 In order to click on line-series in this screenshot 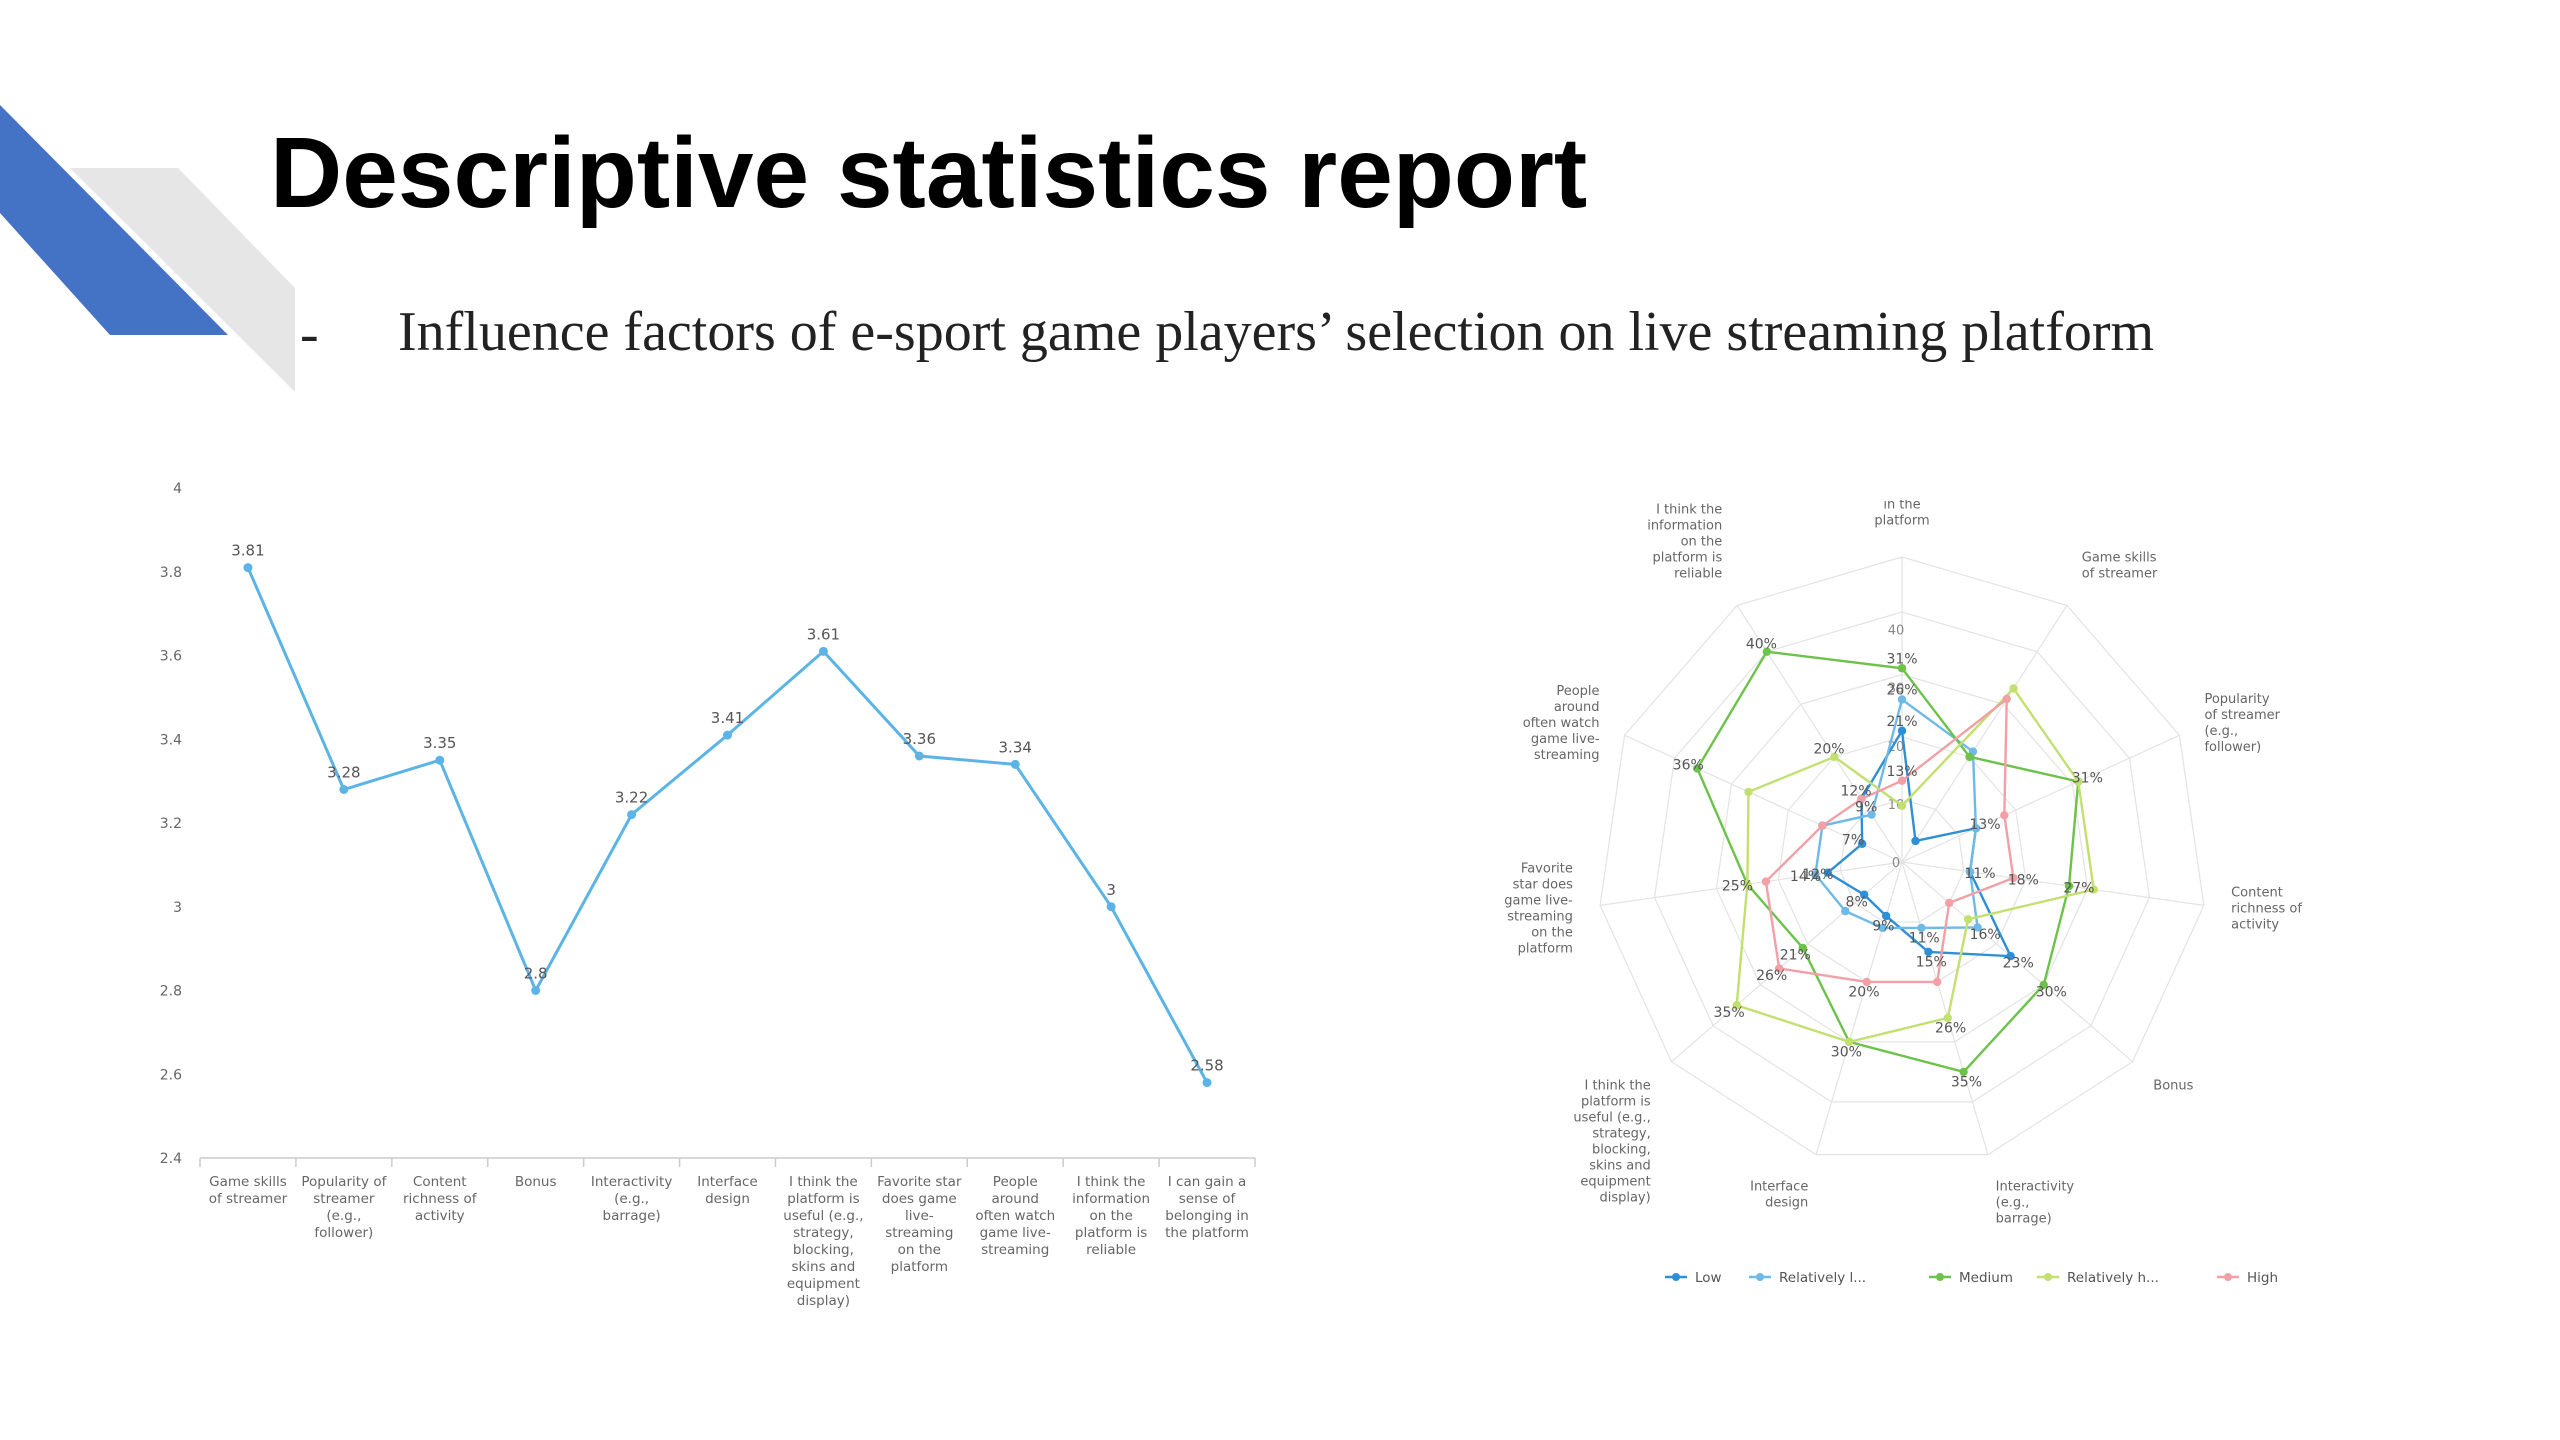, I will do `click(727, 825)`.